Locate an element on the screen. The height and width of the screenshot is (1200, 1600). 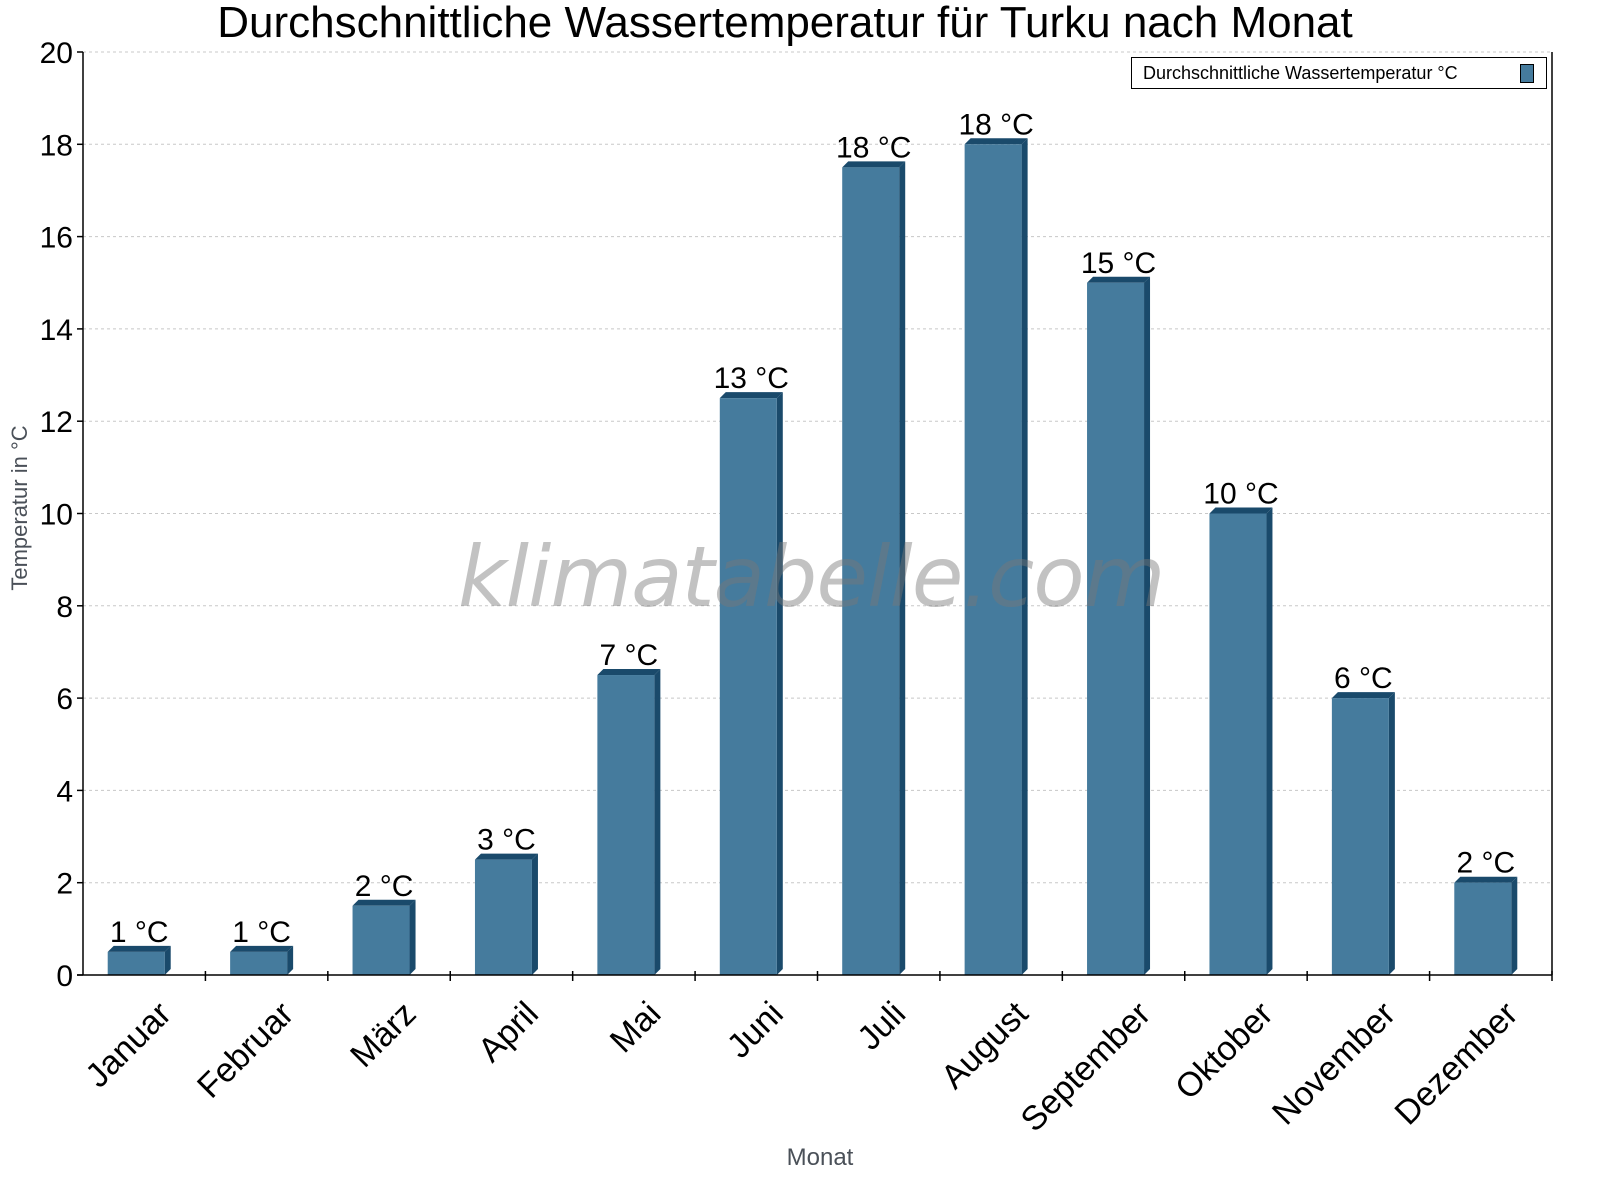
x-tick-label: September is located at coordinates (1086, 1067).